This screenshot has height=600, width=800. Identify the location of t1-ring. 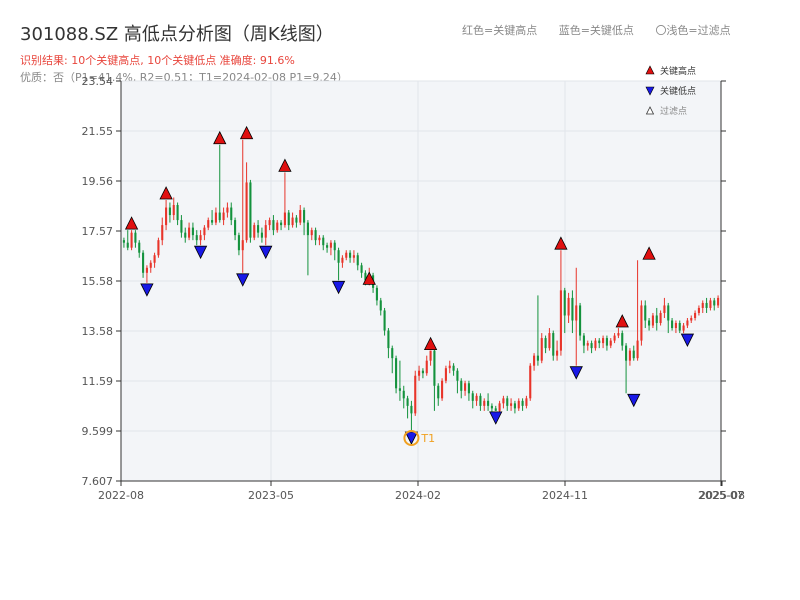
(411, 437).